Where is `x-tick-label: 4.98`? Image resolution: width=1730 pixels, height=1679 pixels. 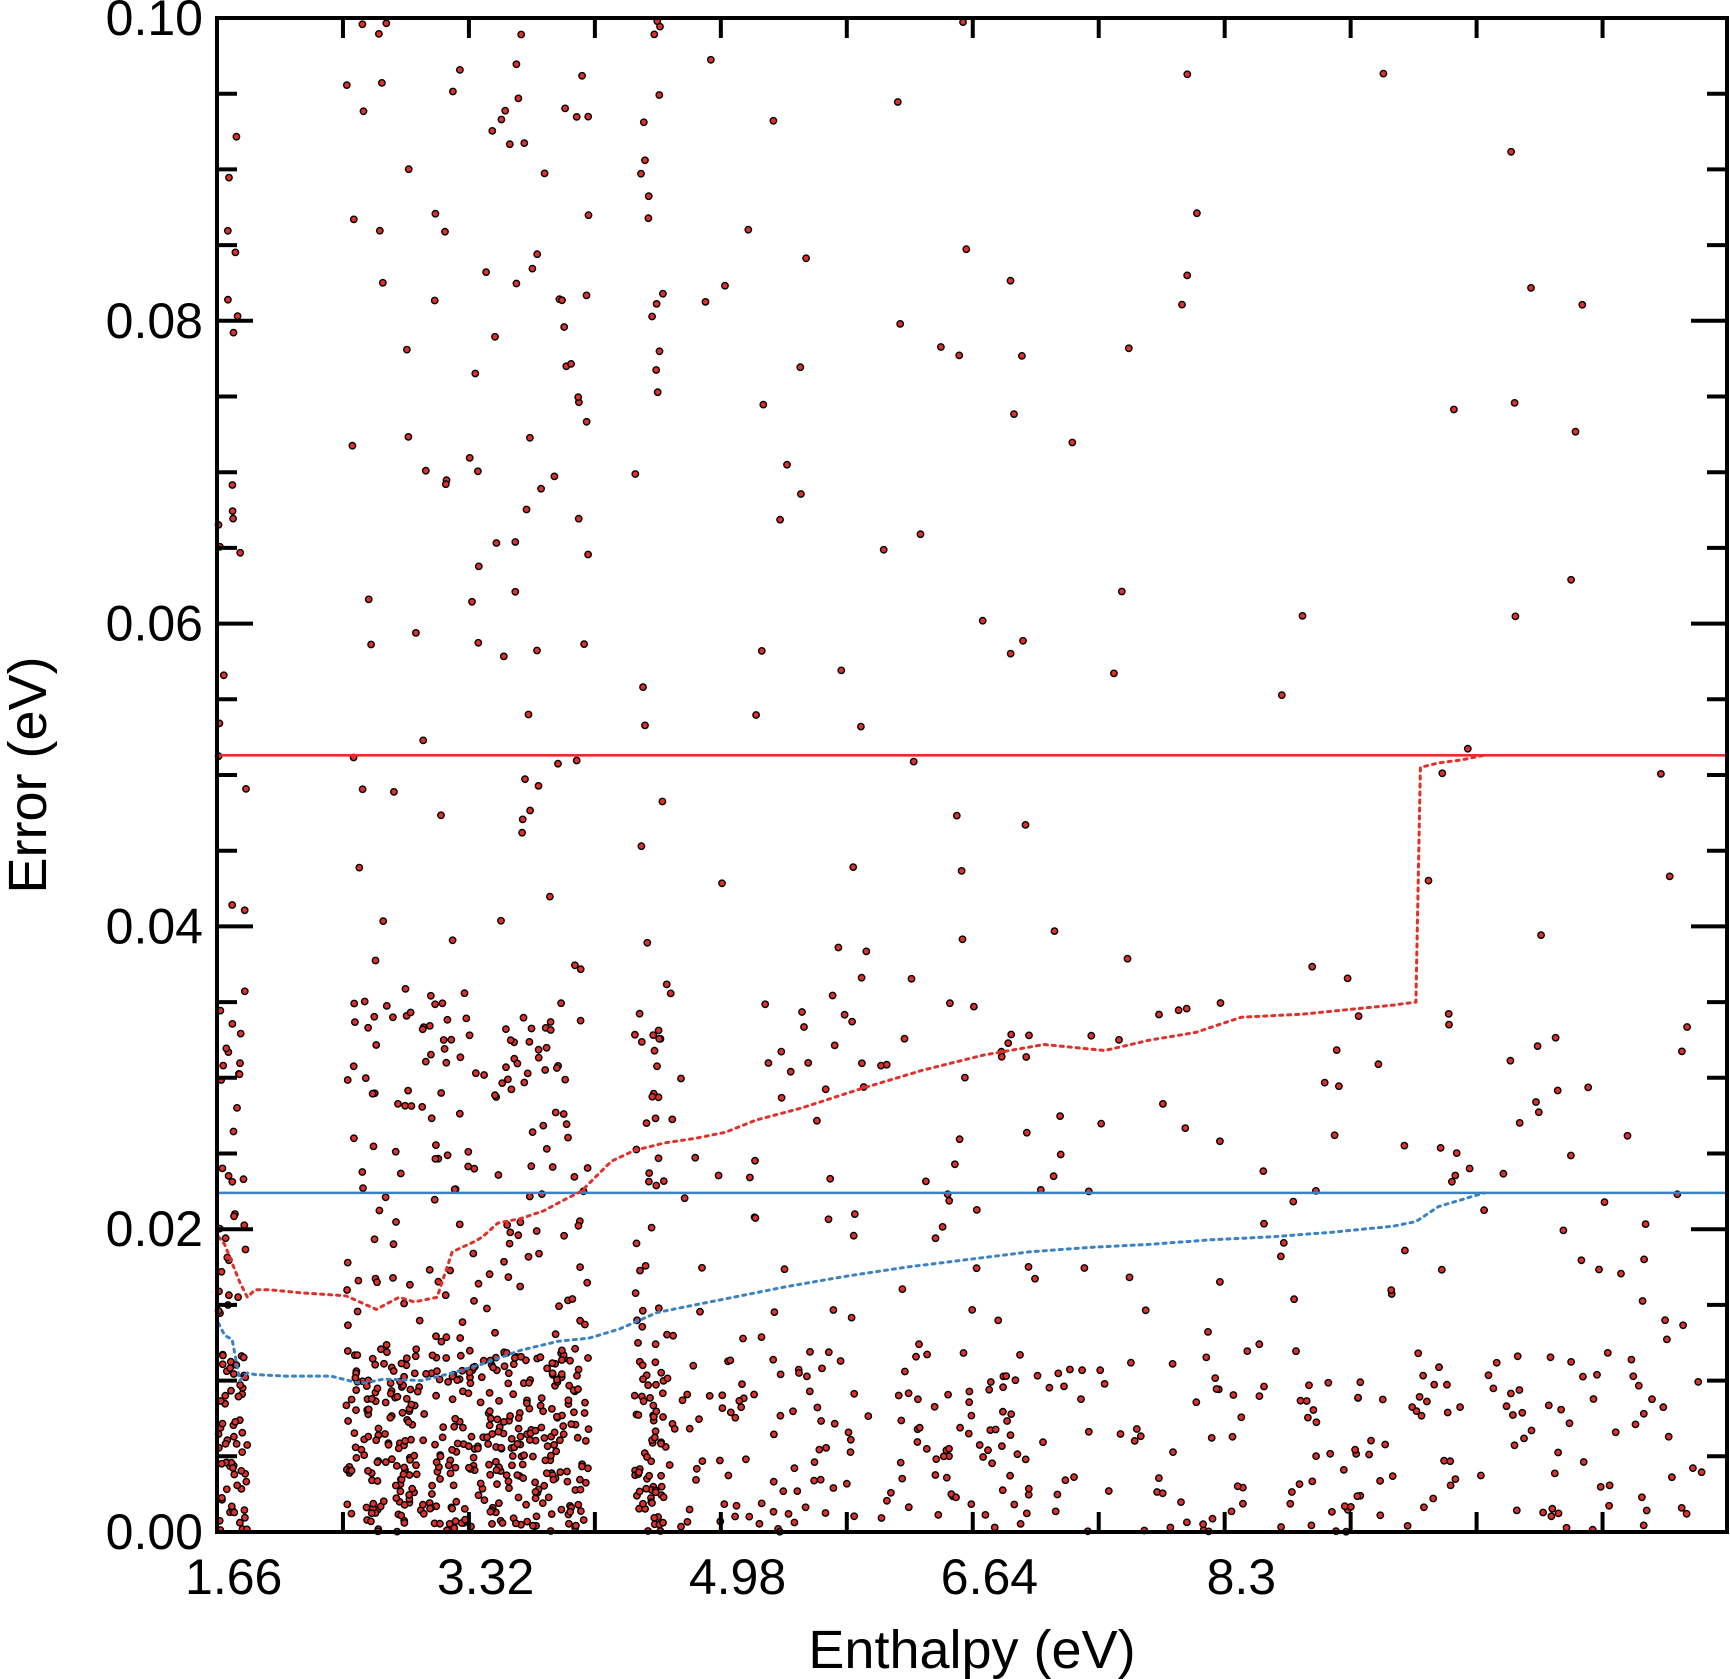 x-tick-label: 4.98 is located at coordinates (737, 1577).